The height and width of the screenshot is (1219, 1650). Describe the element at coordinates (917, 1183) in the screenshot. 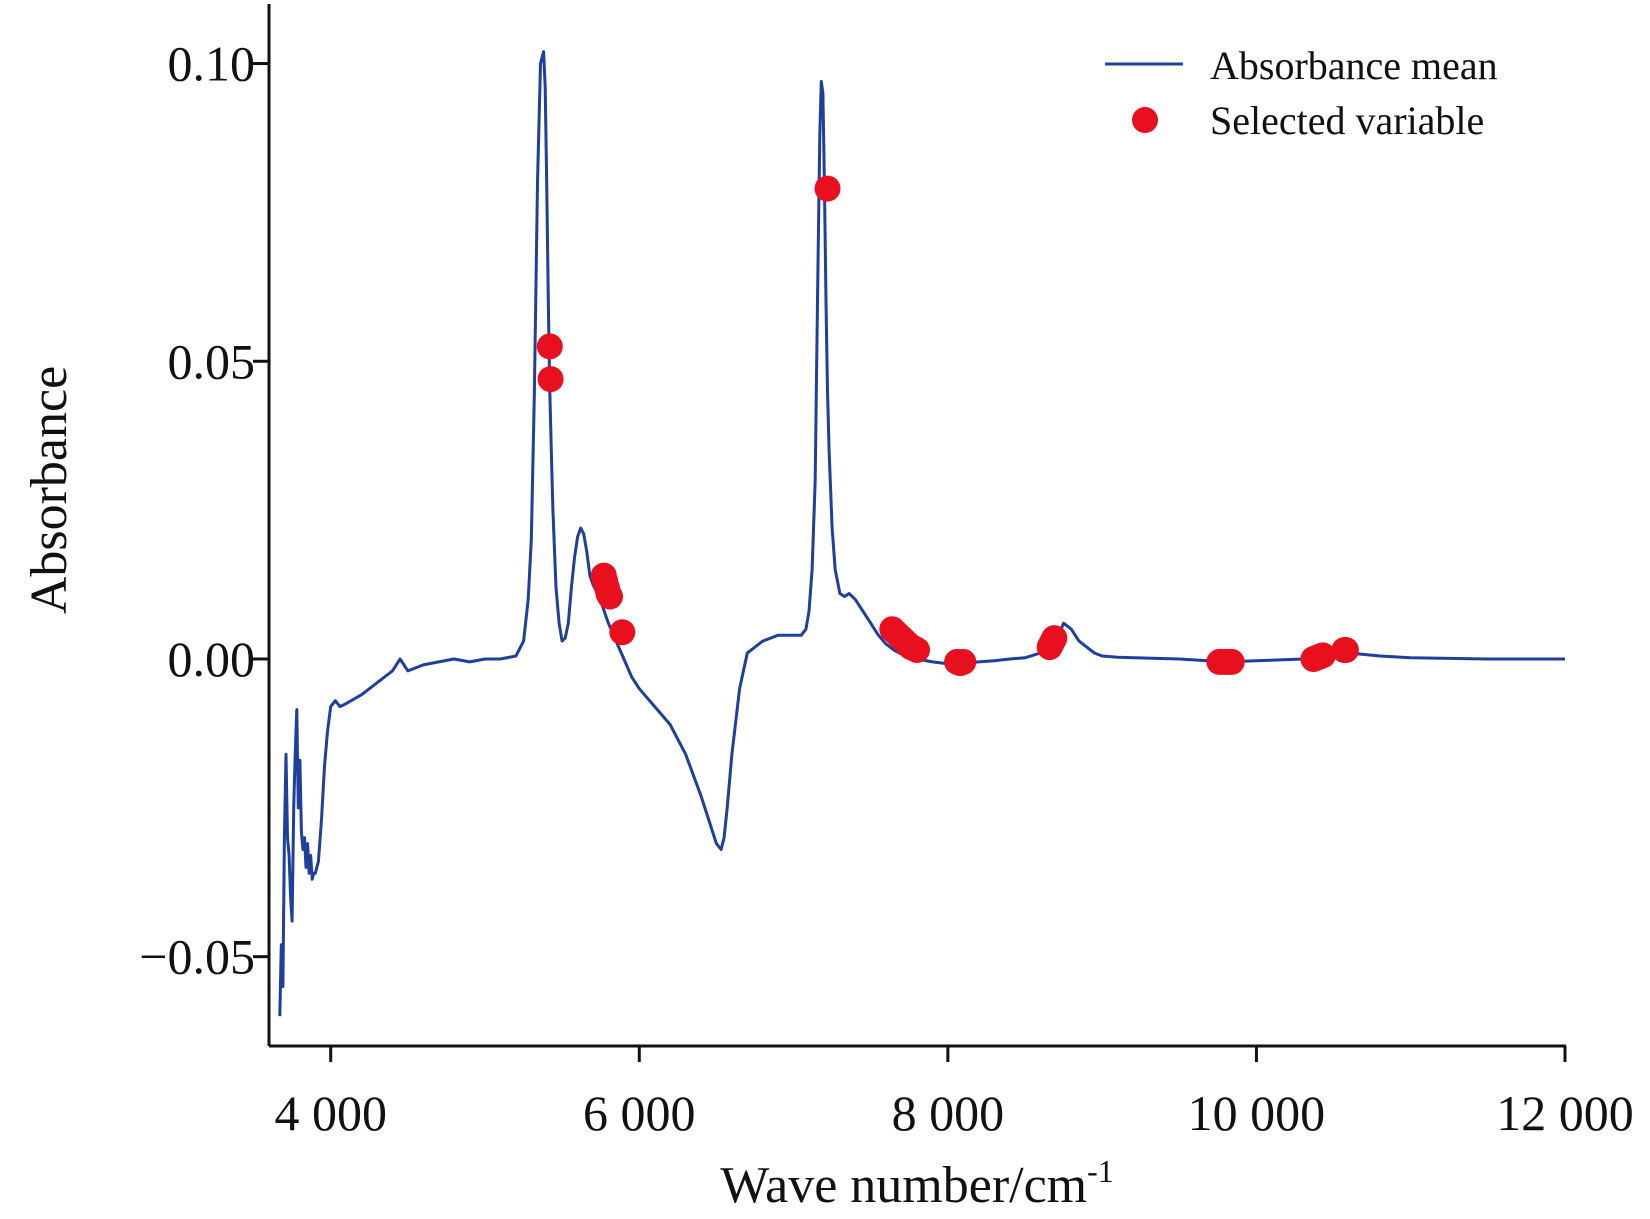

I see `x-axis-title: Wave number/cm-1` at that location.